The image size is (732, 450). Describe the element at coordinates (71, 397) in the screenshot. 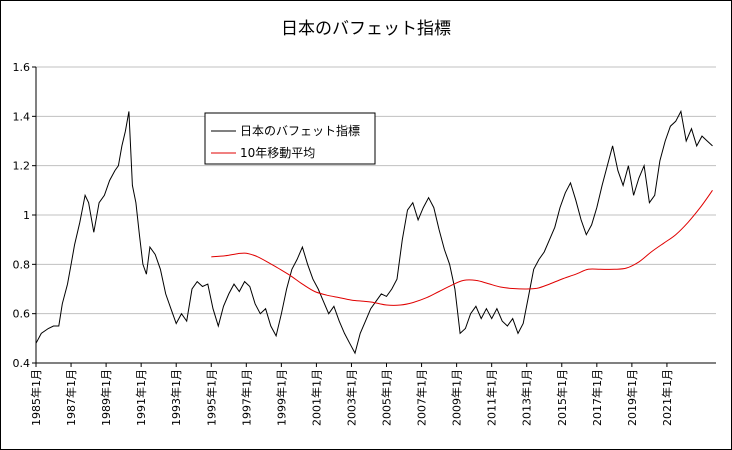

I see `x-tick-label: 1987年1月` at that location.